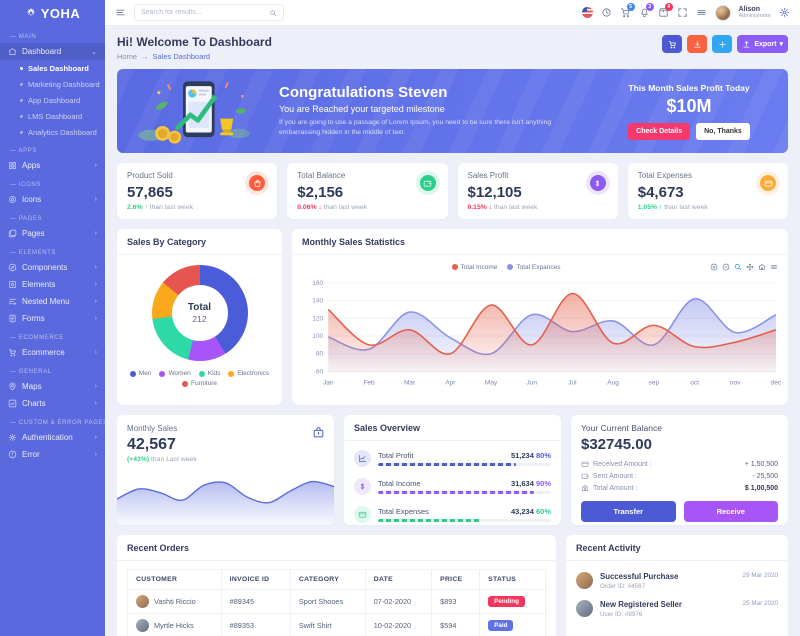 This screenshot has width=800, height=636. What do you see at coordinates (697, 44) in the screenshot?
I see `download-button` at bounding box center [697, 44].